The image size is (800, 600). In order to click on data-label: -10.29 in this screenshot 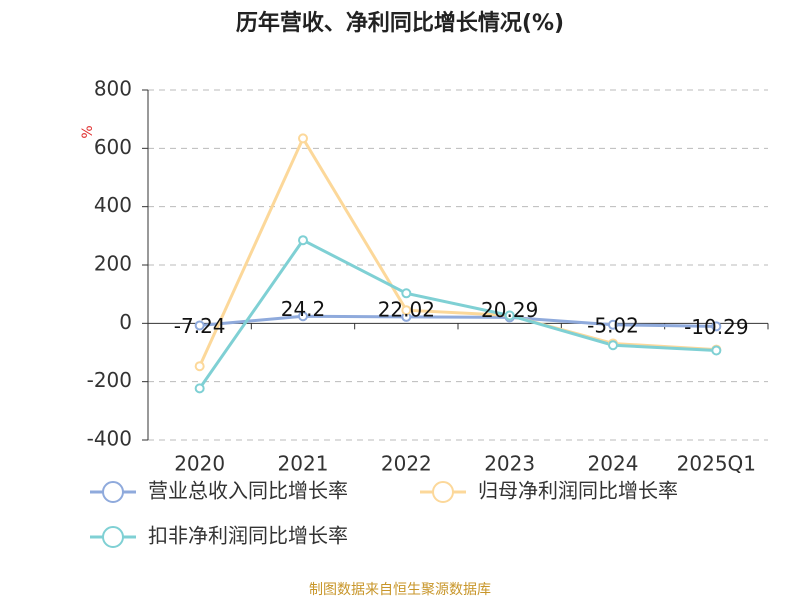, I will do `click(716, 327)`.